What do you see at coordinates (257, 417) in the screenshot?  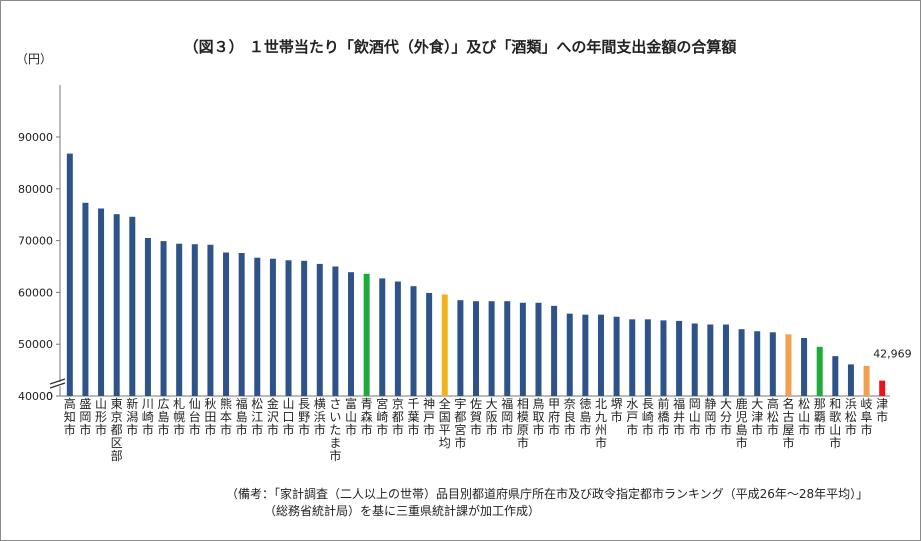 I see `x-tick-label: 松江市` at bounding box center [257, 417].